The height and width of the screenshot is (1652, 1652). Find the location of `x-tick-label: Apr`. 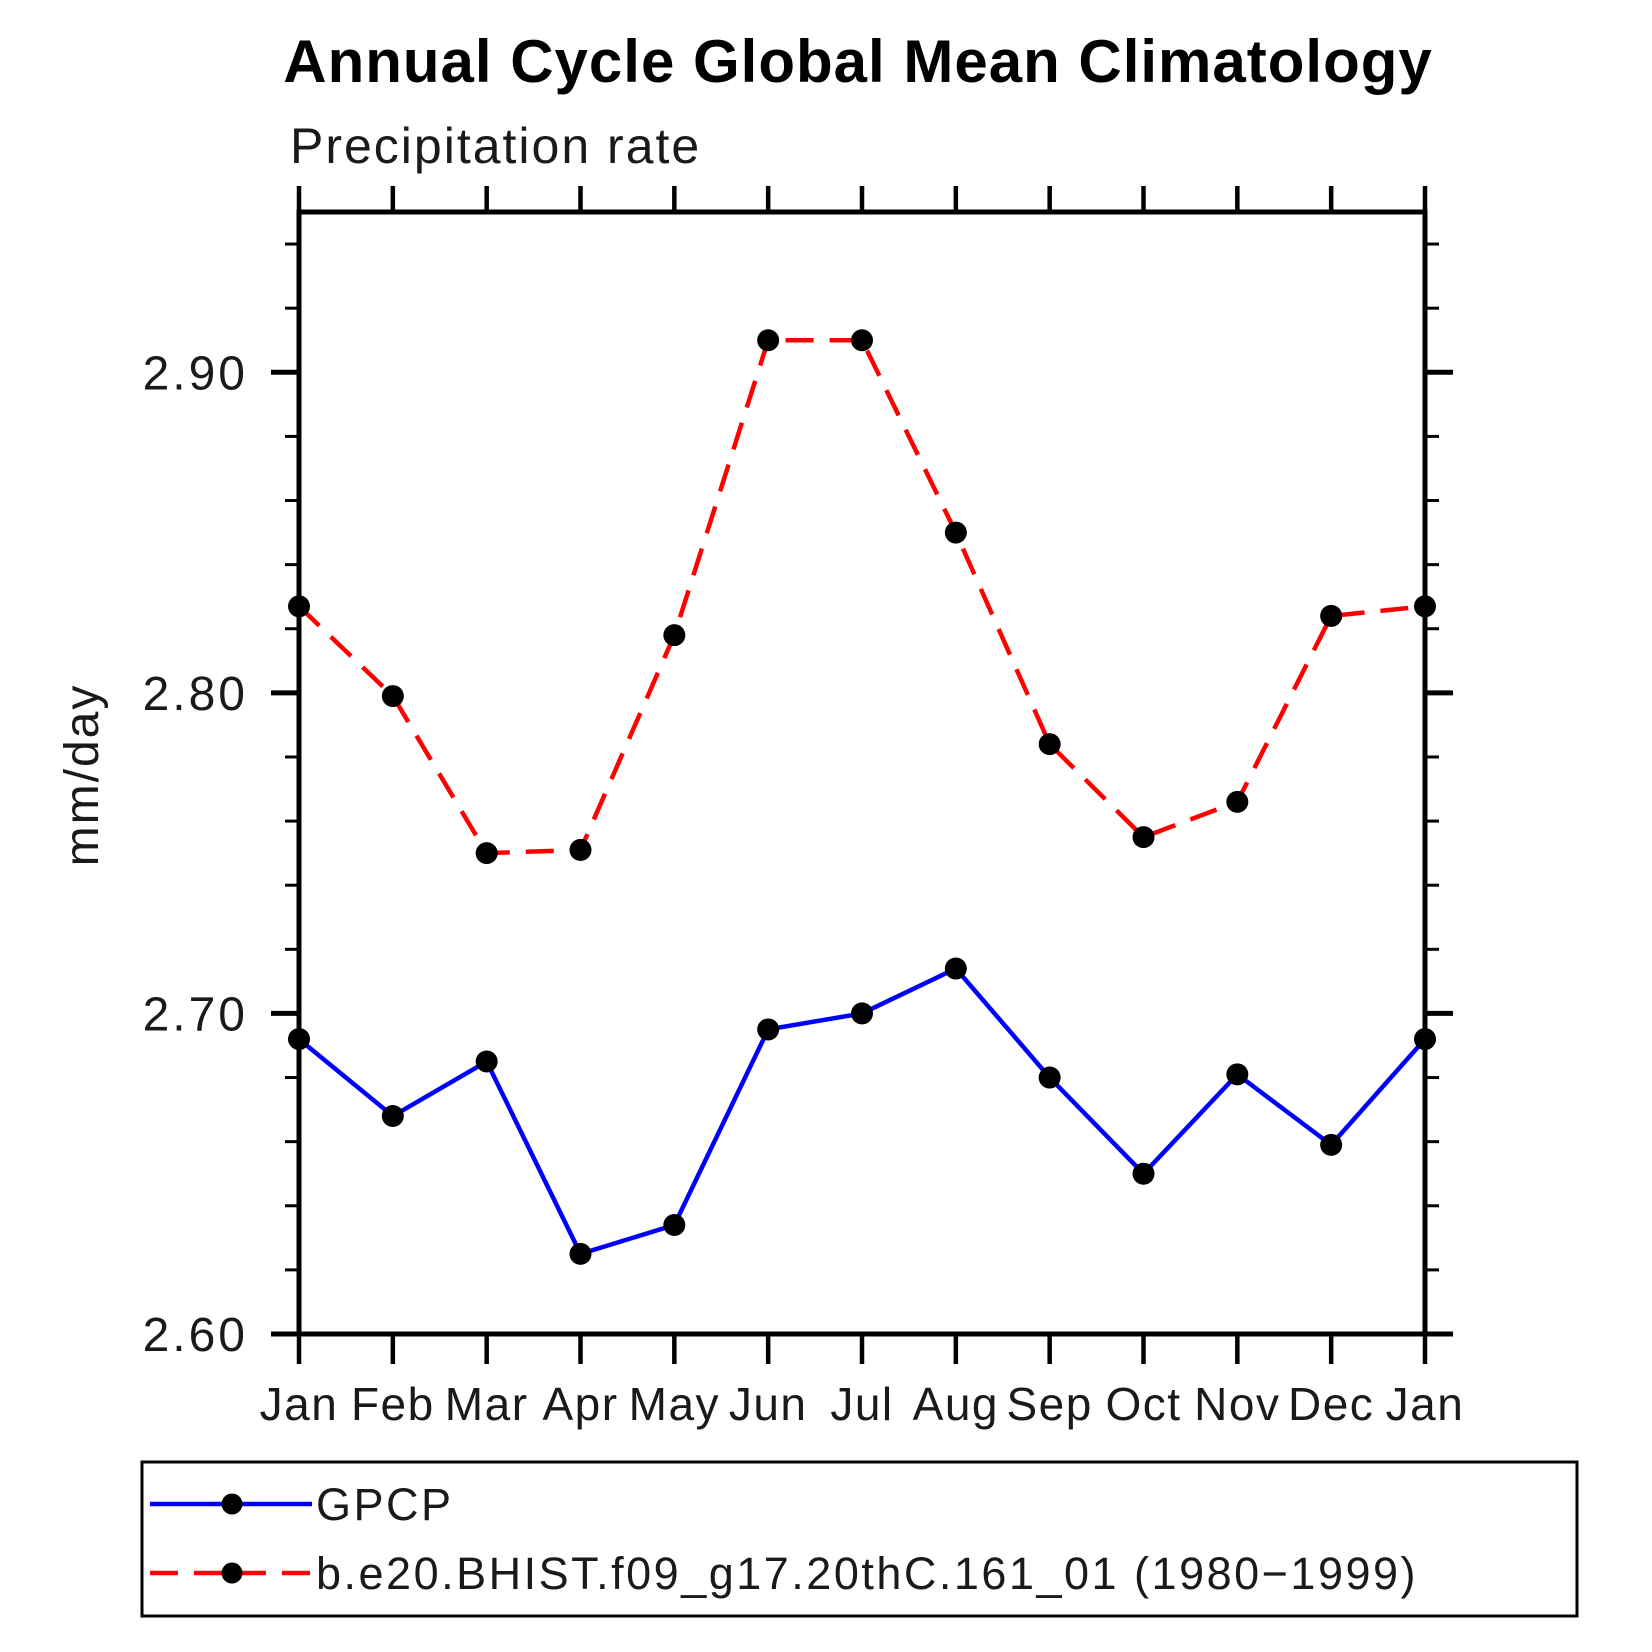

x-tick-label: Apr is located at coordinates (580, 1404).